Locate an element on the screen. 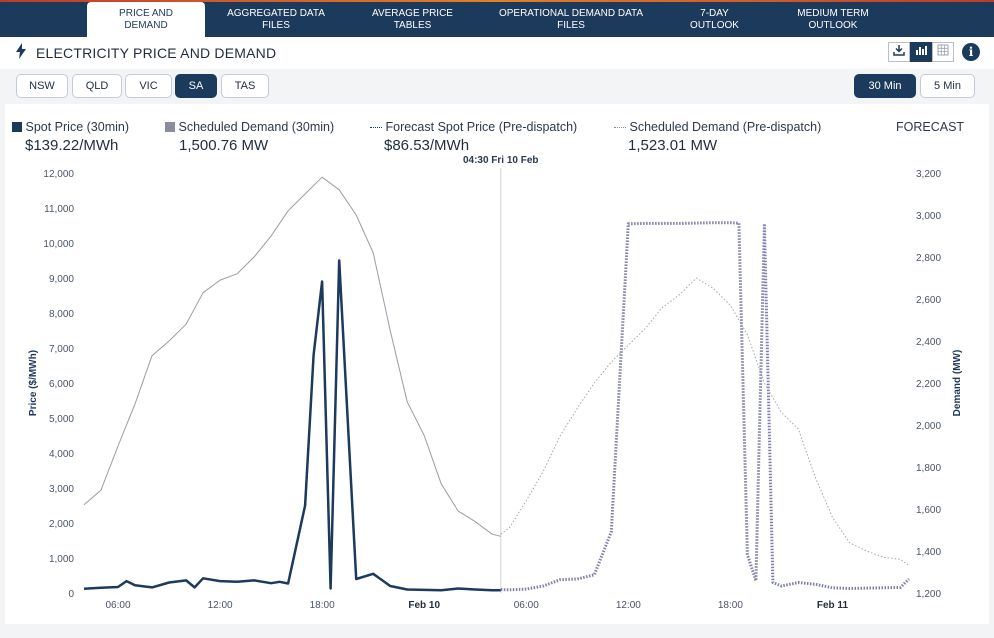 The image size is (994, 638). tab-price-and-demand: PRICE AND DEMAND is located at coordinates (146, 19).